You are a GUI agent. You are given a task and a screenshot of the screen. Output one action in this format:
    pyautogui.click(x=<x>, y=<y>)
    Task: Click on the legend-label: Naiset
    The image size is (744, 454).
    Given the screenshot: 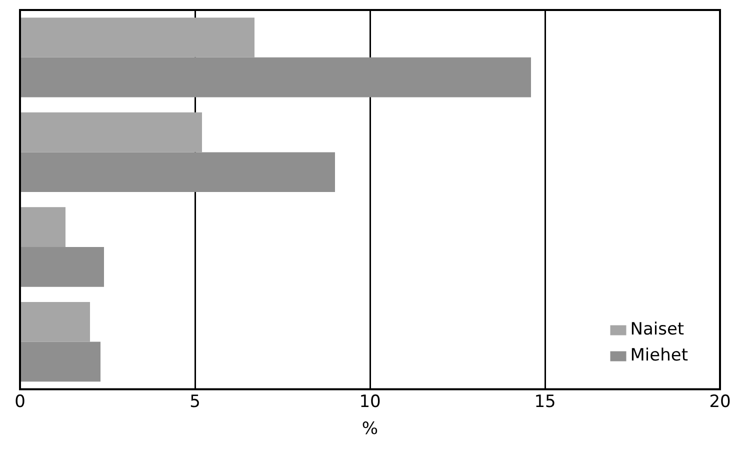 What is the action you would take?
    pyautogui.click(x=657, y=330)
    